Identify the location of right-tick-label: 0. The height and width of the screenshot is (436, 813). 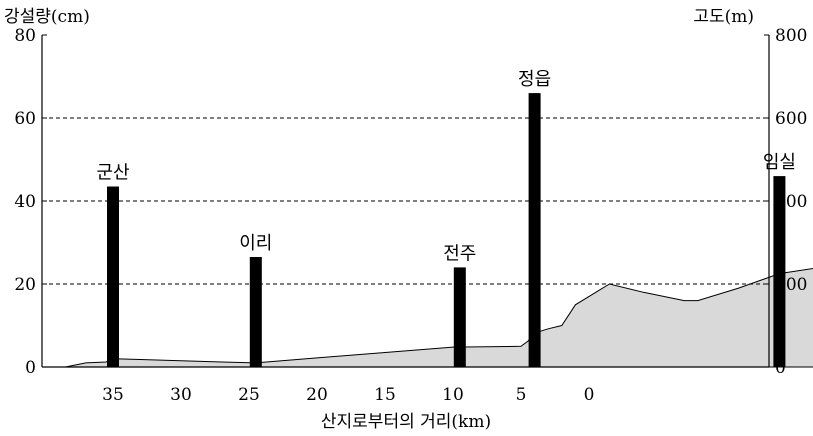
(780, 368).